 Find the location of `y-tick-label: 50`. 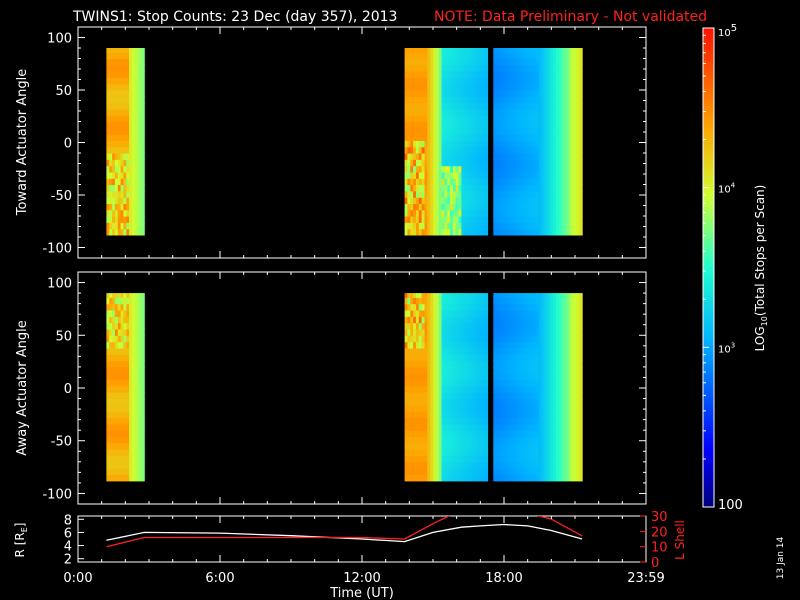

y-tick-label: 50 is located at coordinates (63, 336).